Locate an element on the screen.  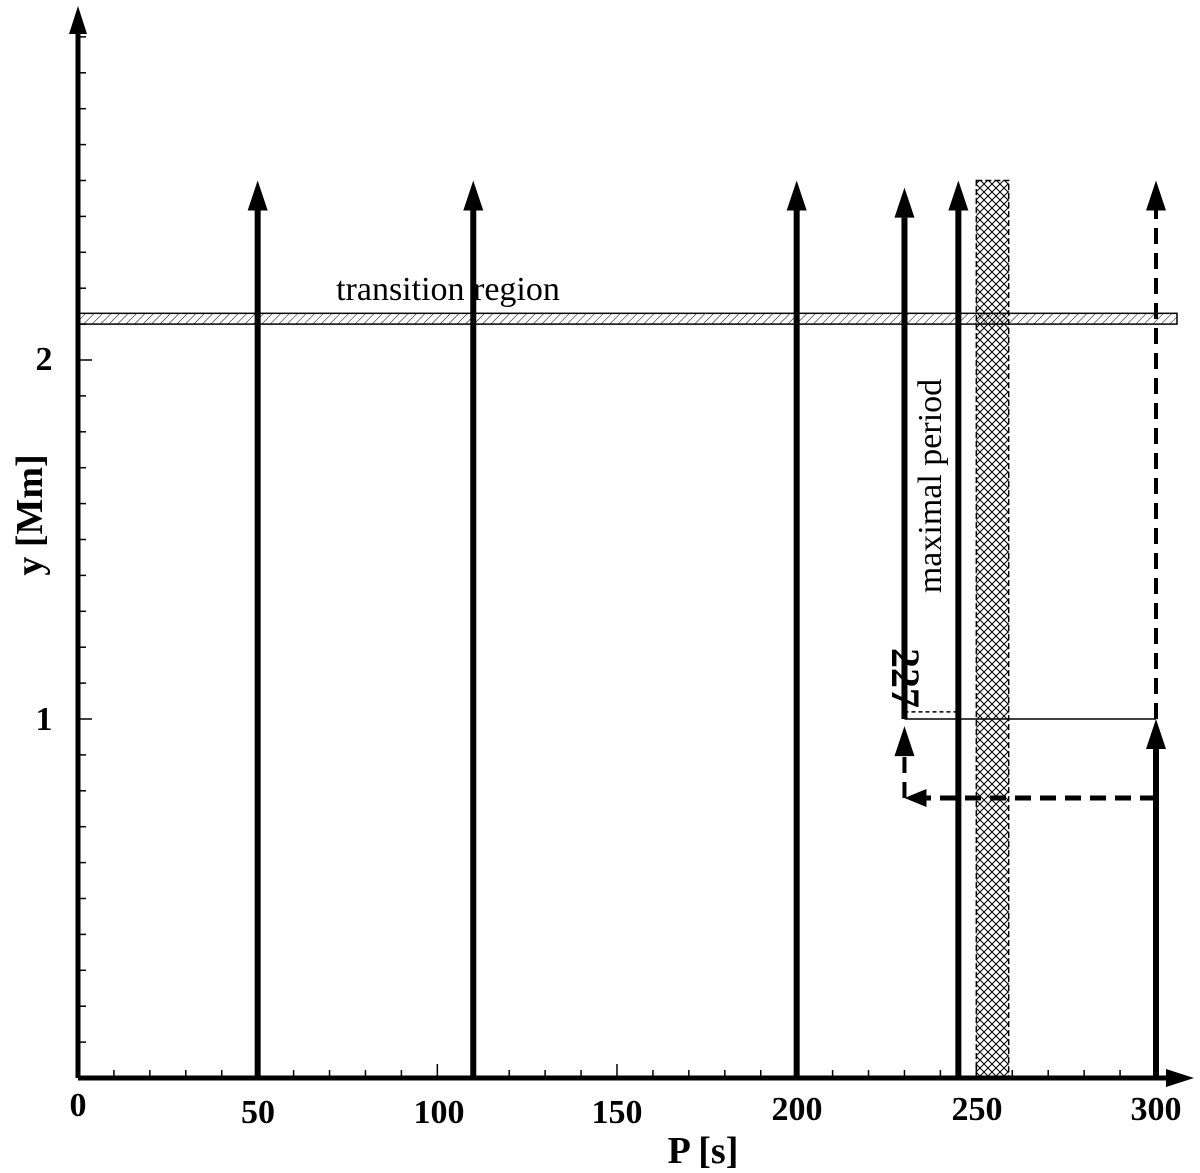
x-tick-label-50: 50 is located at coordinates (258, 1112).